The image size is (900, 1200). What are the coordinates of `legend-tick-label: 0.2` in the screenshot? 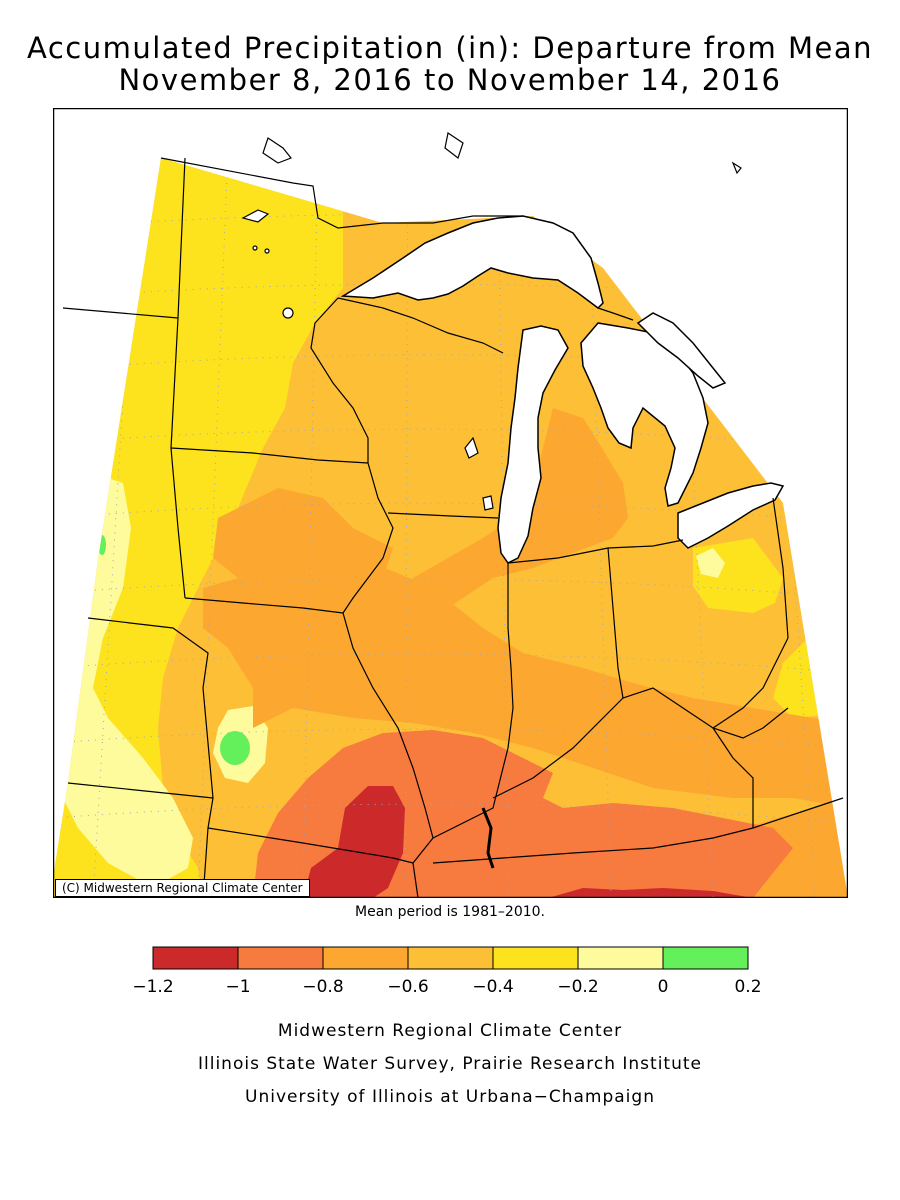 It's located at (747, 987).